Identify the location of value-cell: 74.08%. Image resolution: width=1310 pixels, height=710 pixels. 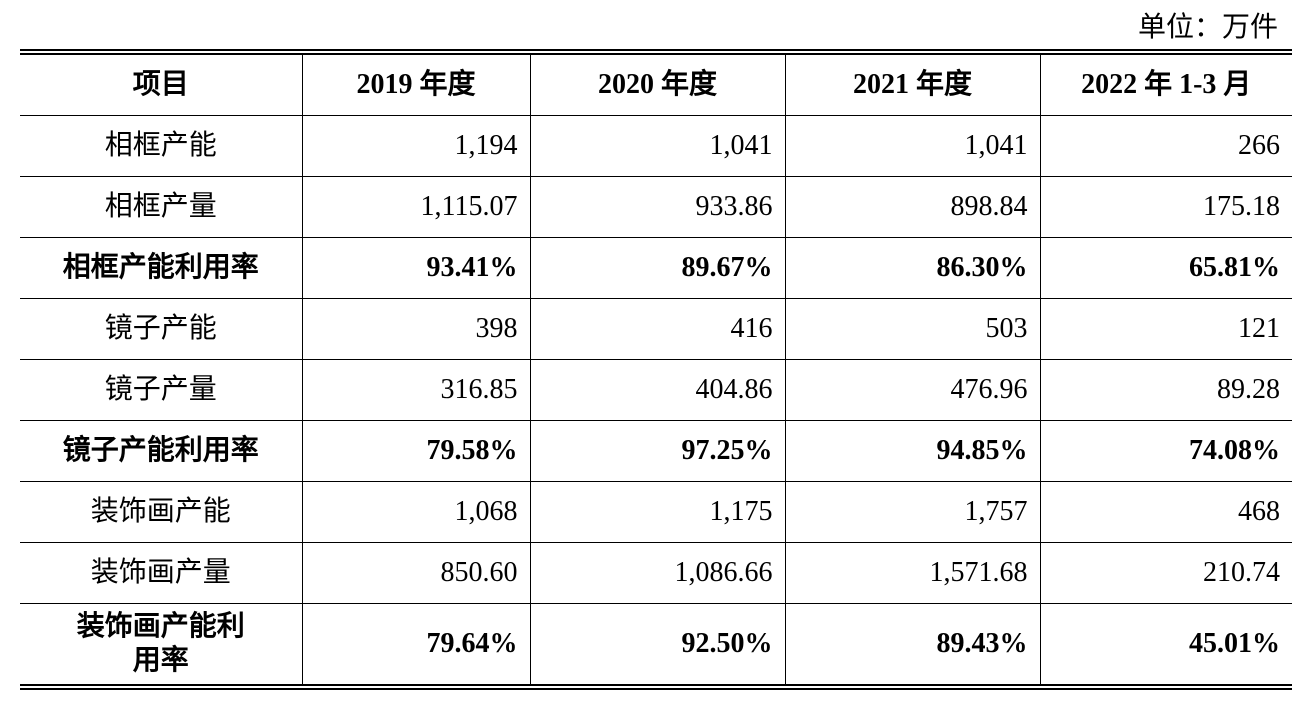
(1165, 451).